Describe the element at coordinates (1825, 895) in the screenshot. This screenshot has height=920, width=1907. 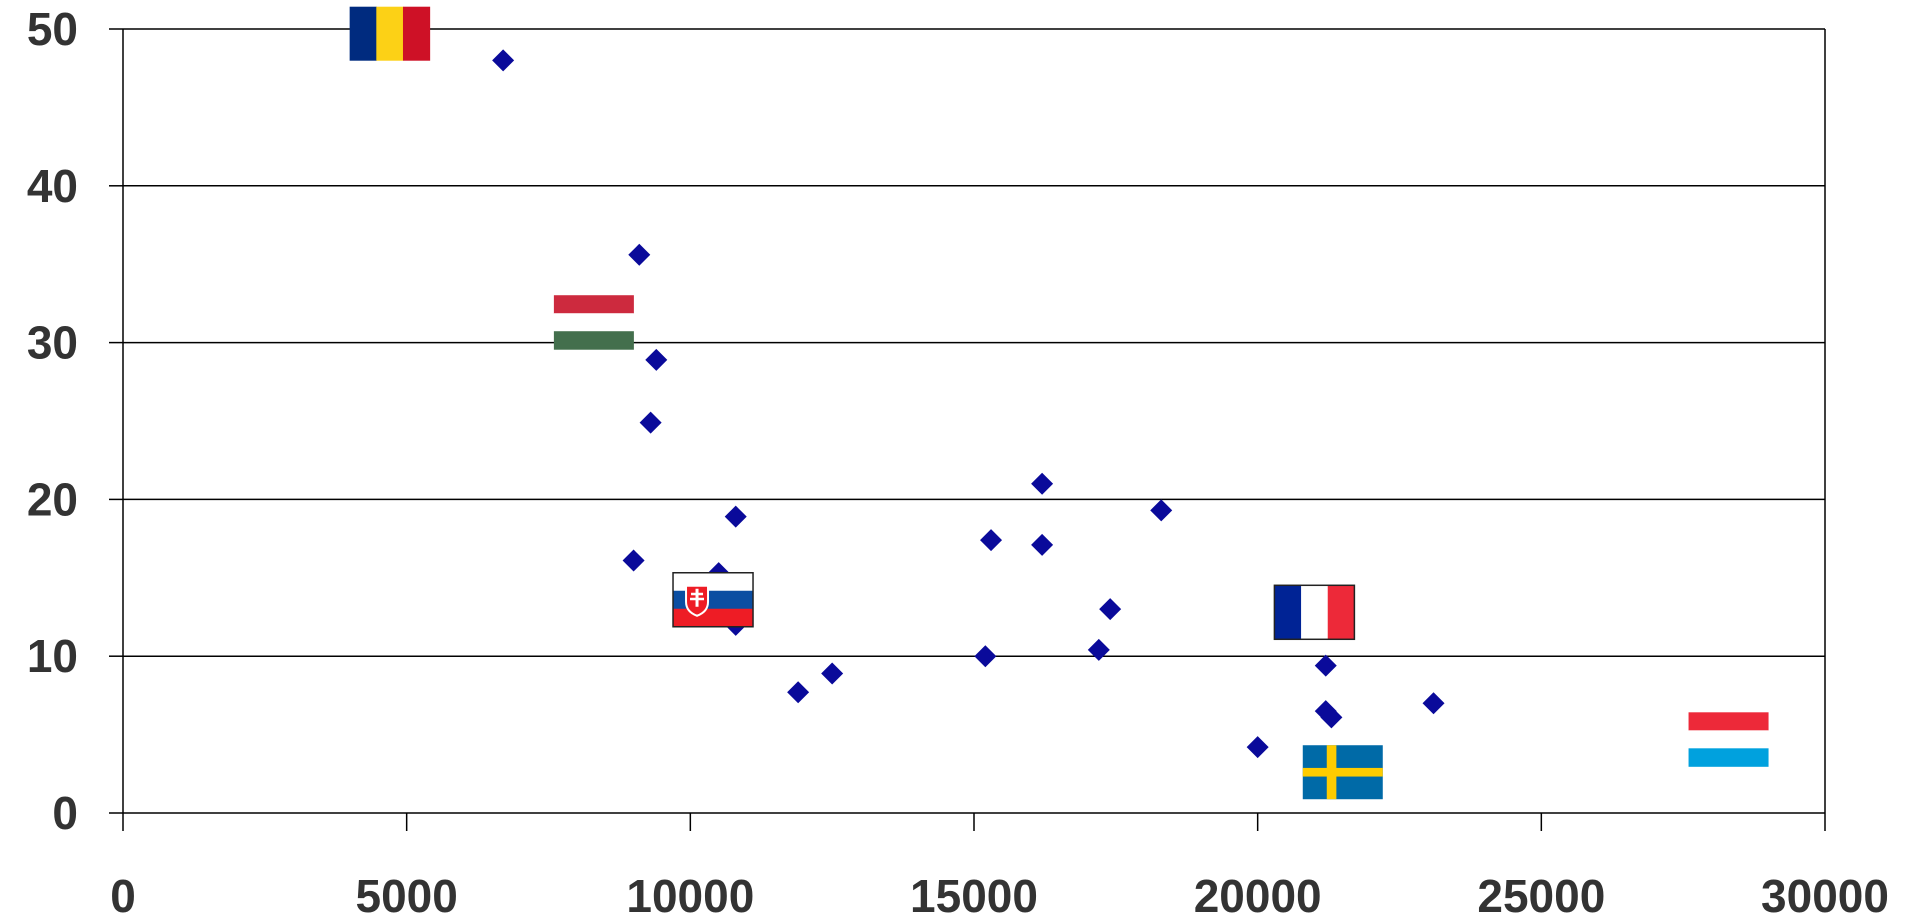
I see `x-tick-label: 30000` at that location.